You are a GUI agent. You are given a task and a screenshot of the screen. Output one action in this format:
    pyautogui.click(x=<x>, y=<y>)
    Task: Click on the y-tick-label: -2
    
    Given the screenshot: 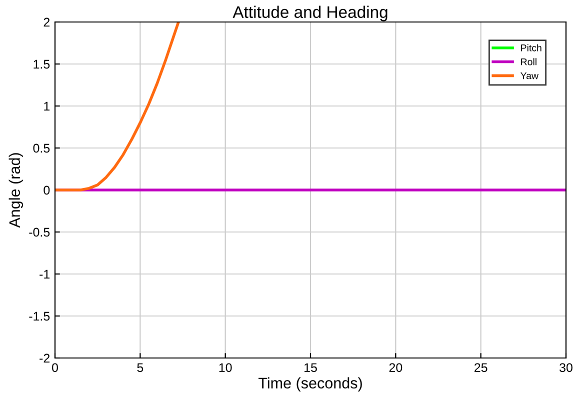 What is the action you would take?
    pyautogui.click(x=45, y=358)
    